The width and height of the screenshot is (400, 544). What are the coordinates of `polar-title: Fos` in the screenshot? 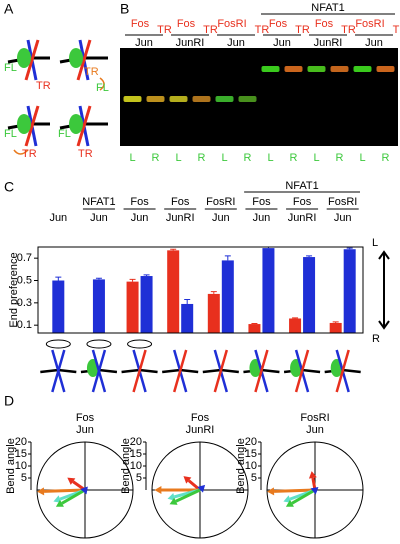 It's located at (85, 418).